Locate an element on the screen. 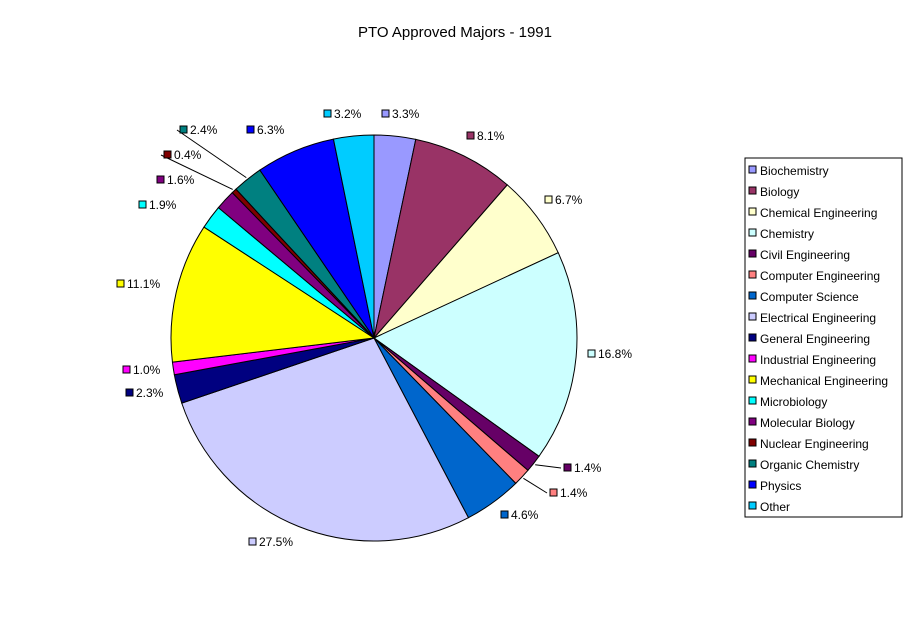 This screenshot has height=628, width=911. data-label-chemical-engineering: 6.7% is located at coordinates (563, 200).